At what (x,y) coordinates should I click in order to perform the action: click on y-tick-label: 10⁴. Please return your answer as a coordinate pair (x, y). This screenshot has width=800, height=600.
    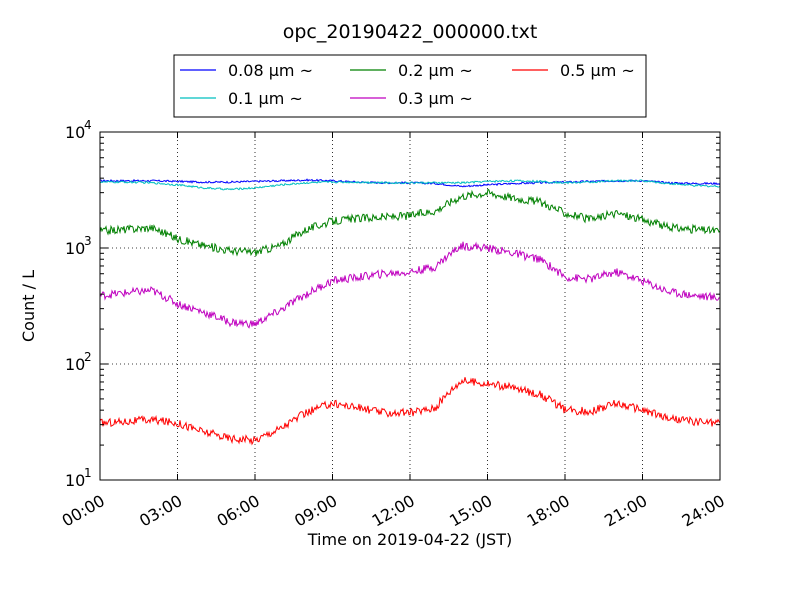
    Looking at the image, I should click on (78, 130).